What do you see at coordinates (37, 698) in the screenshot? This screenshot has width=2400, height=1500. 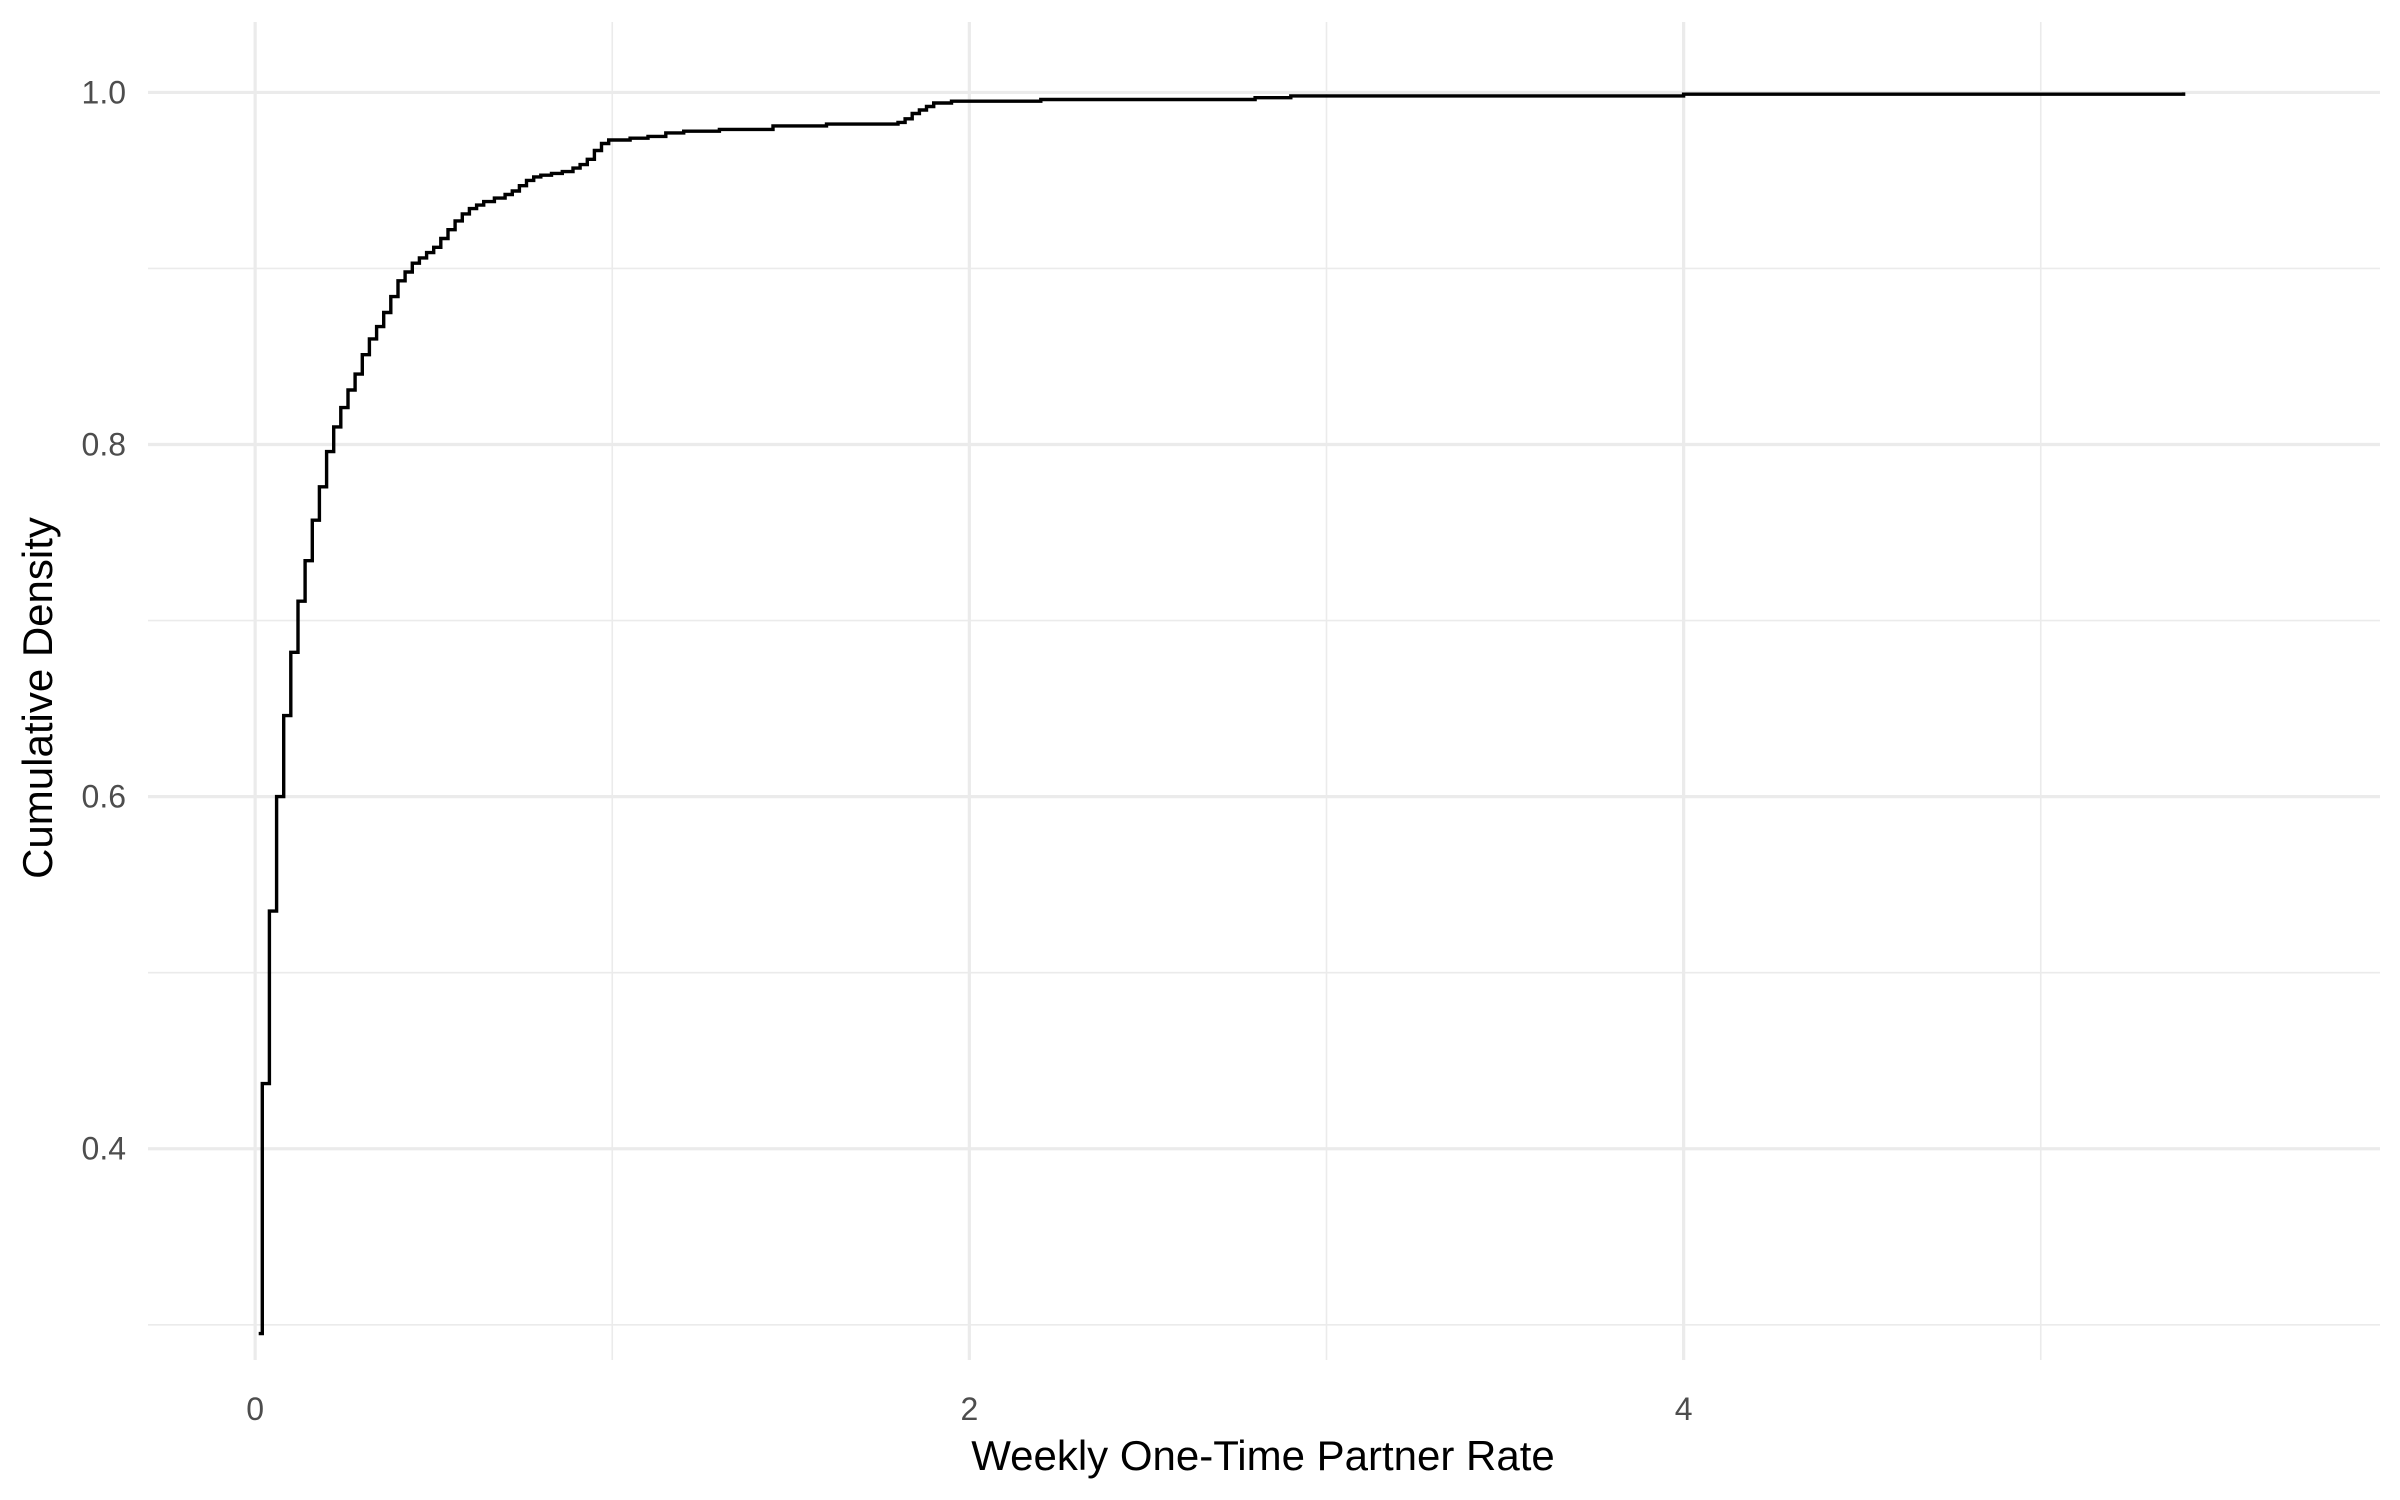 I see `y-axis-title: Cumulative Density` at bounding box center [37, 698].